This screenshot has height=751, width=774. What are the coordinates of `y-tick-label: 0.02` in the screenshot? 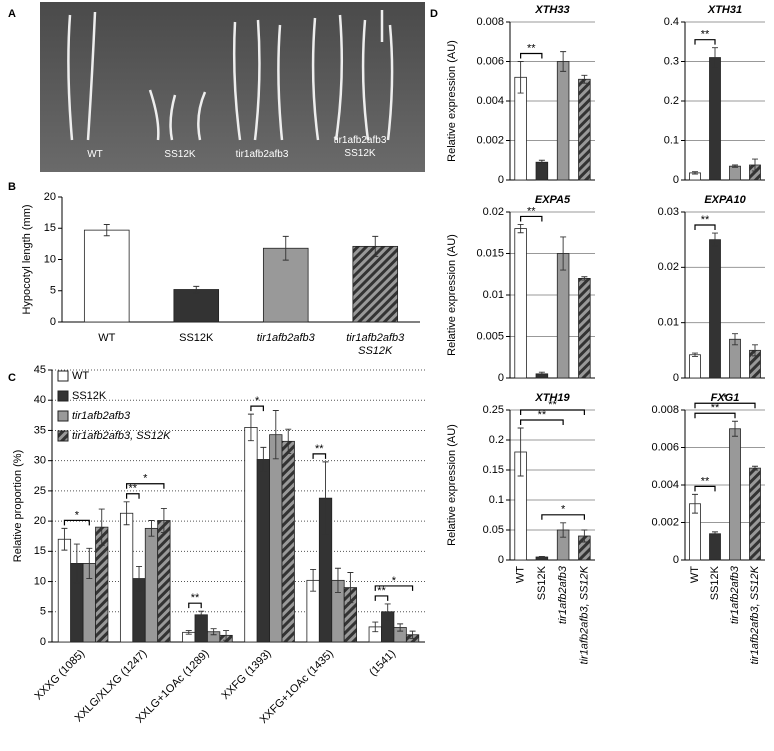 It's located at (668, 267).